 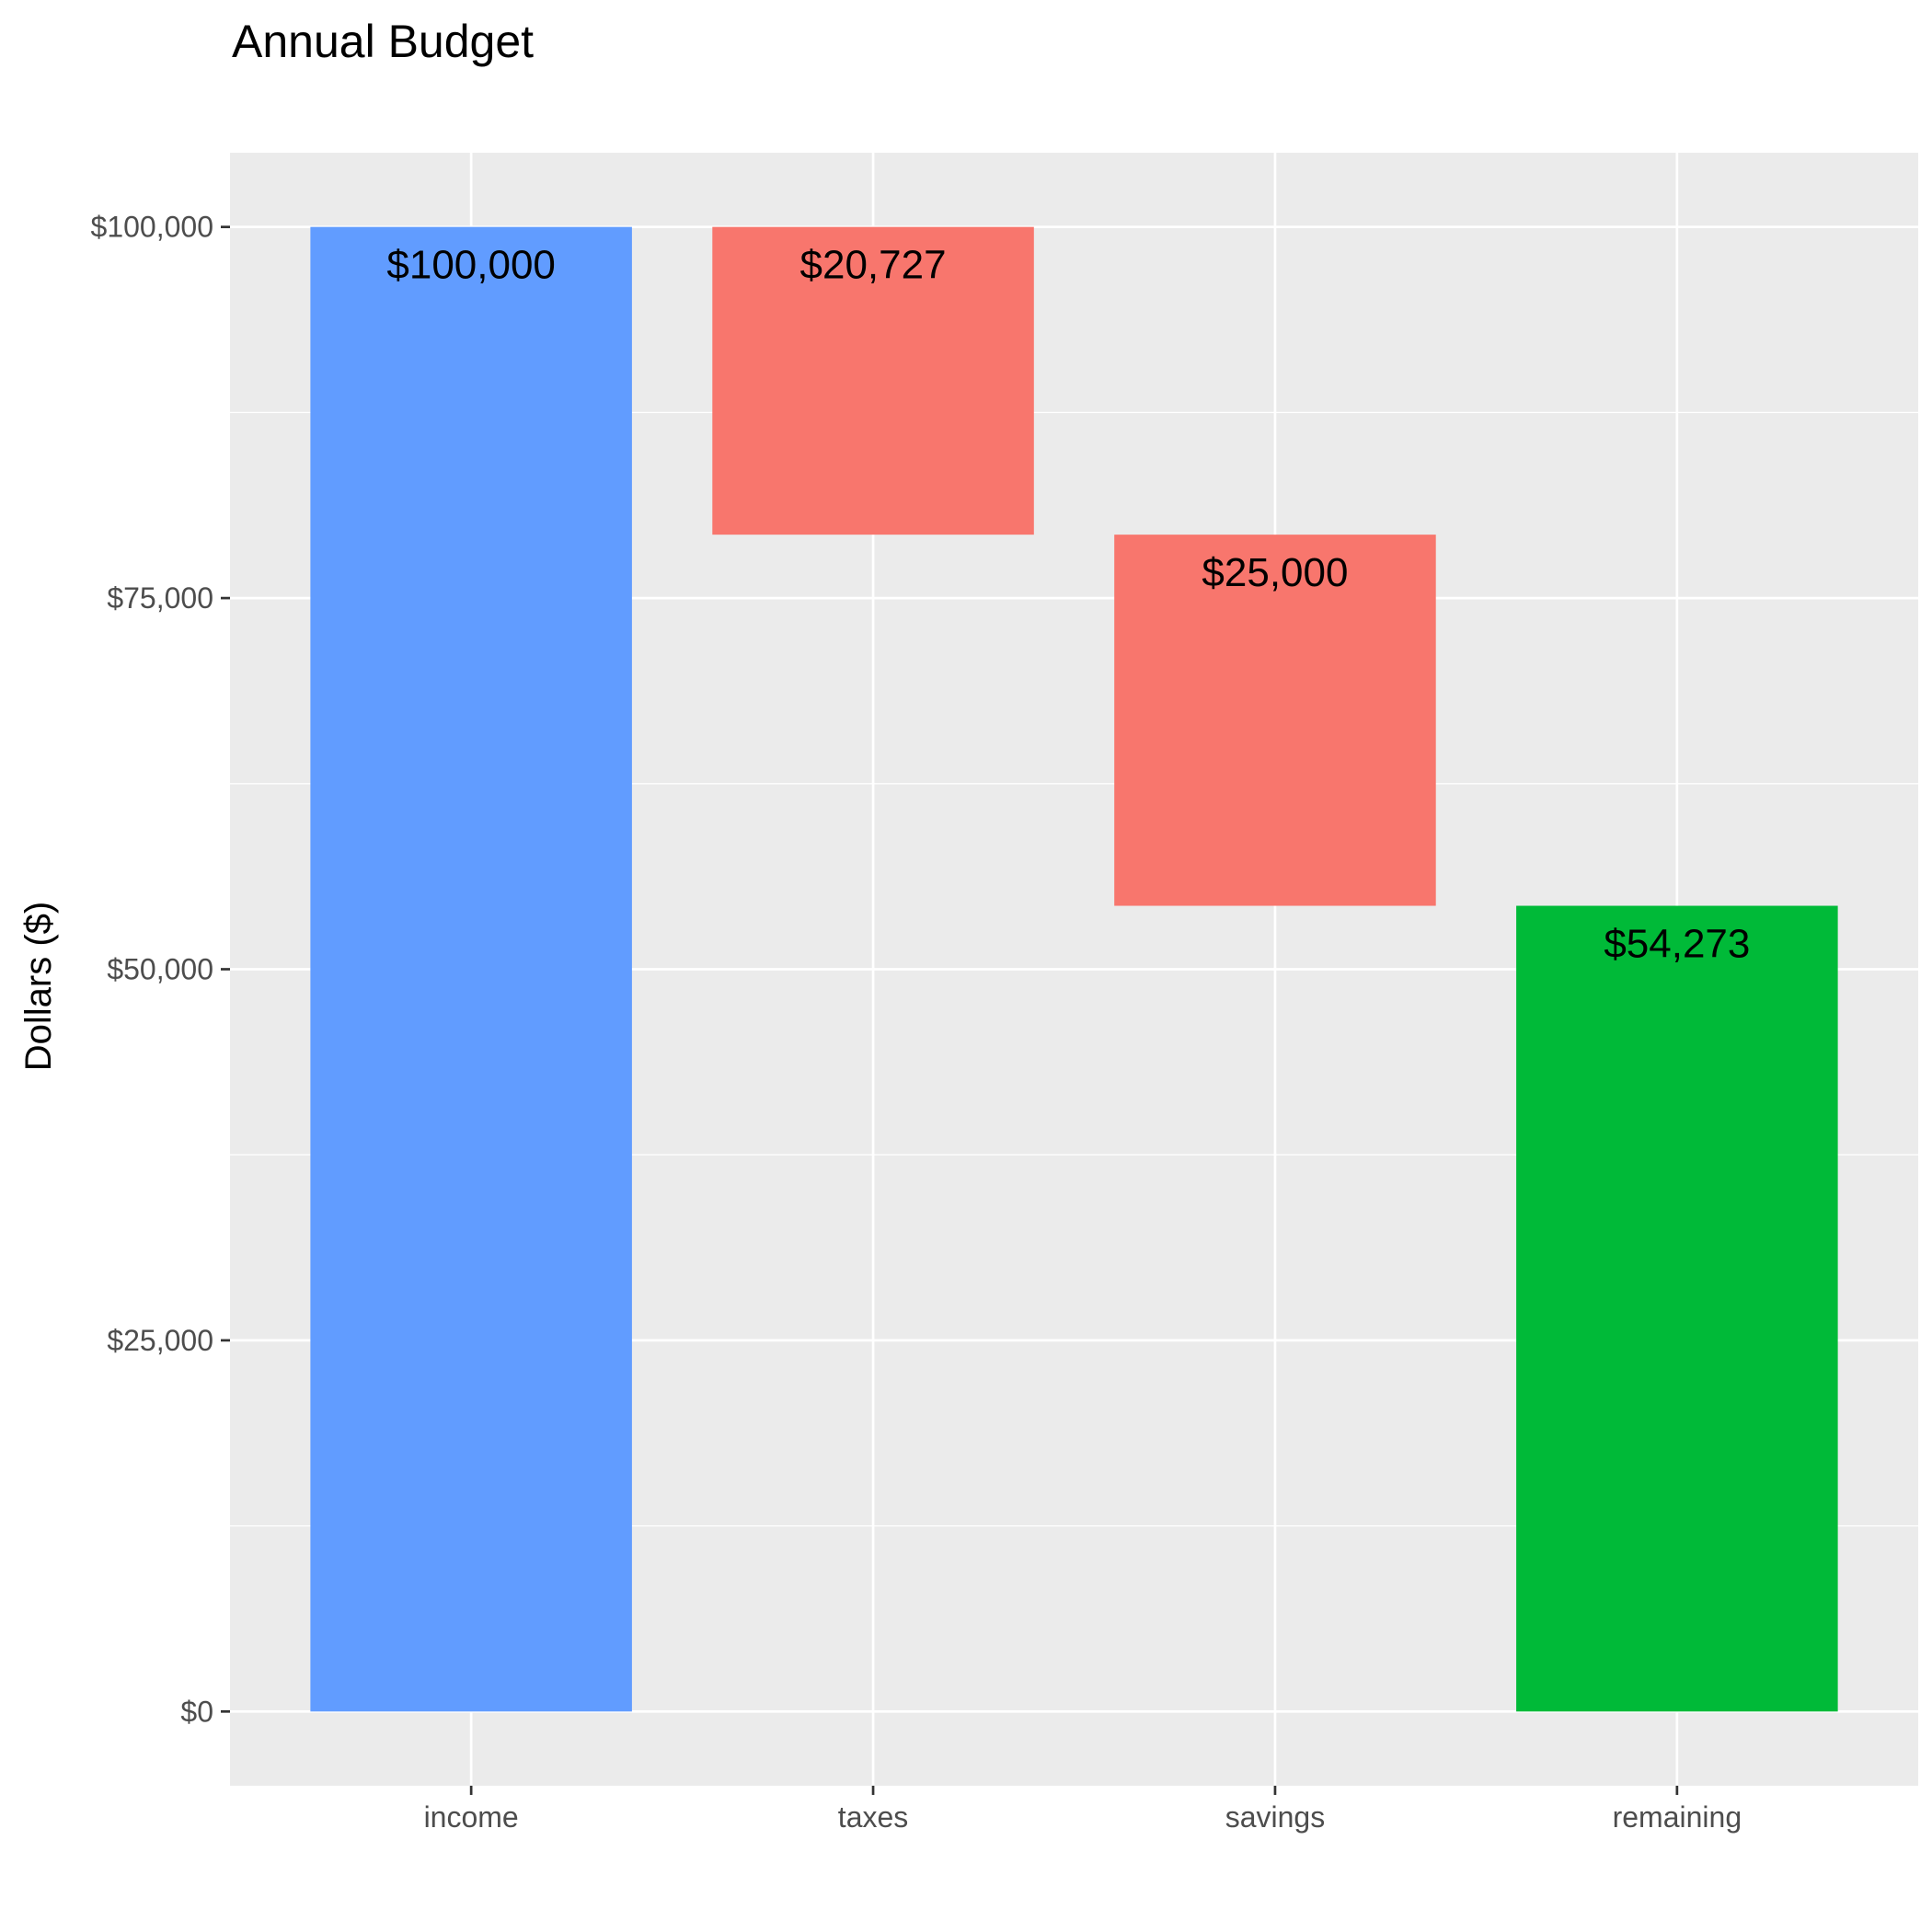 I want to click on bar-income, so click(x=471, y=969).